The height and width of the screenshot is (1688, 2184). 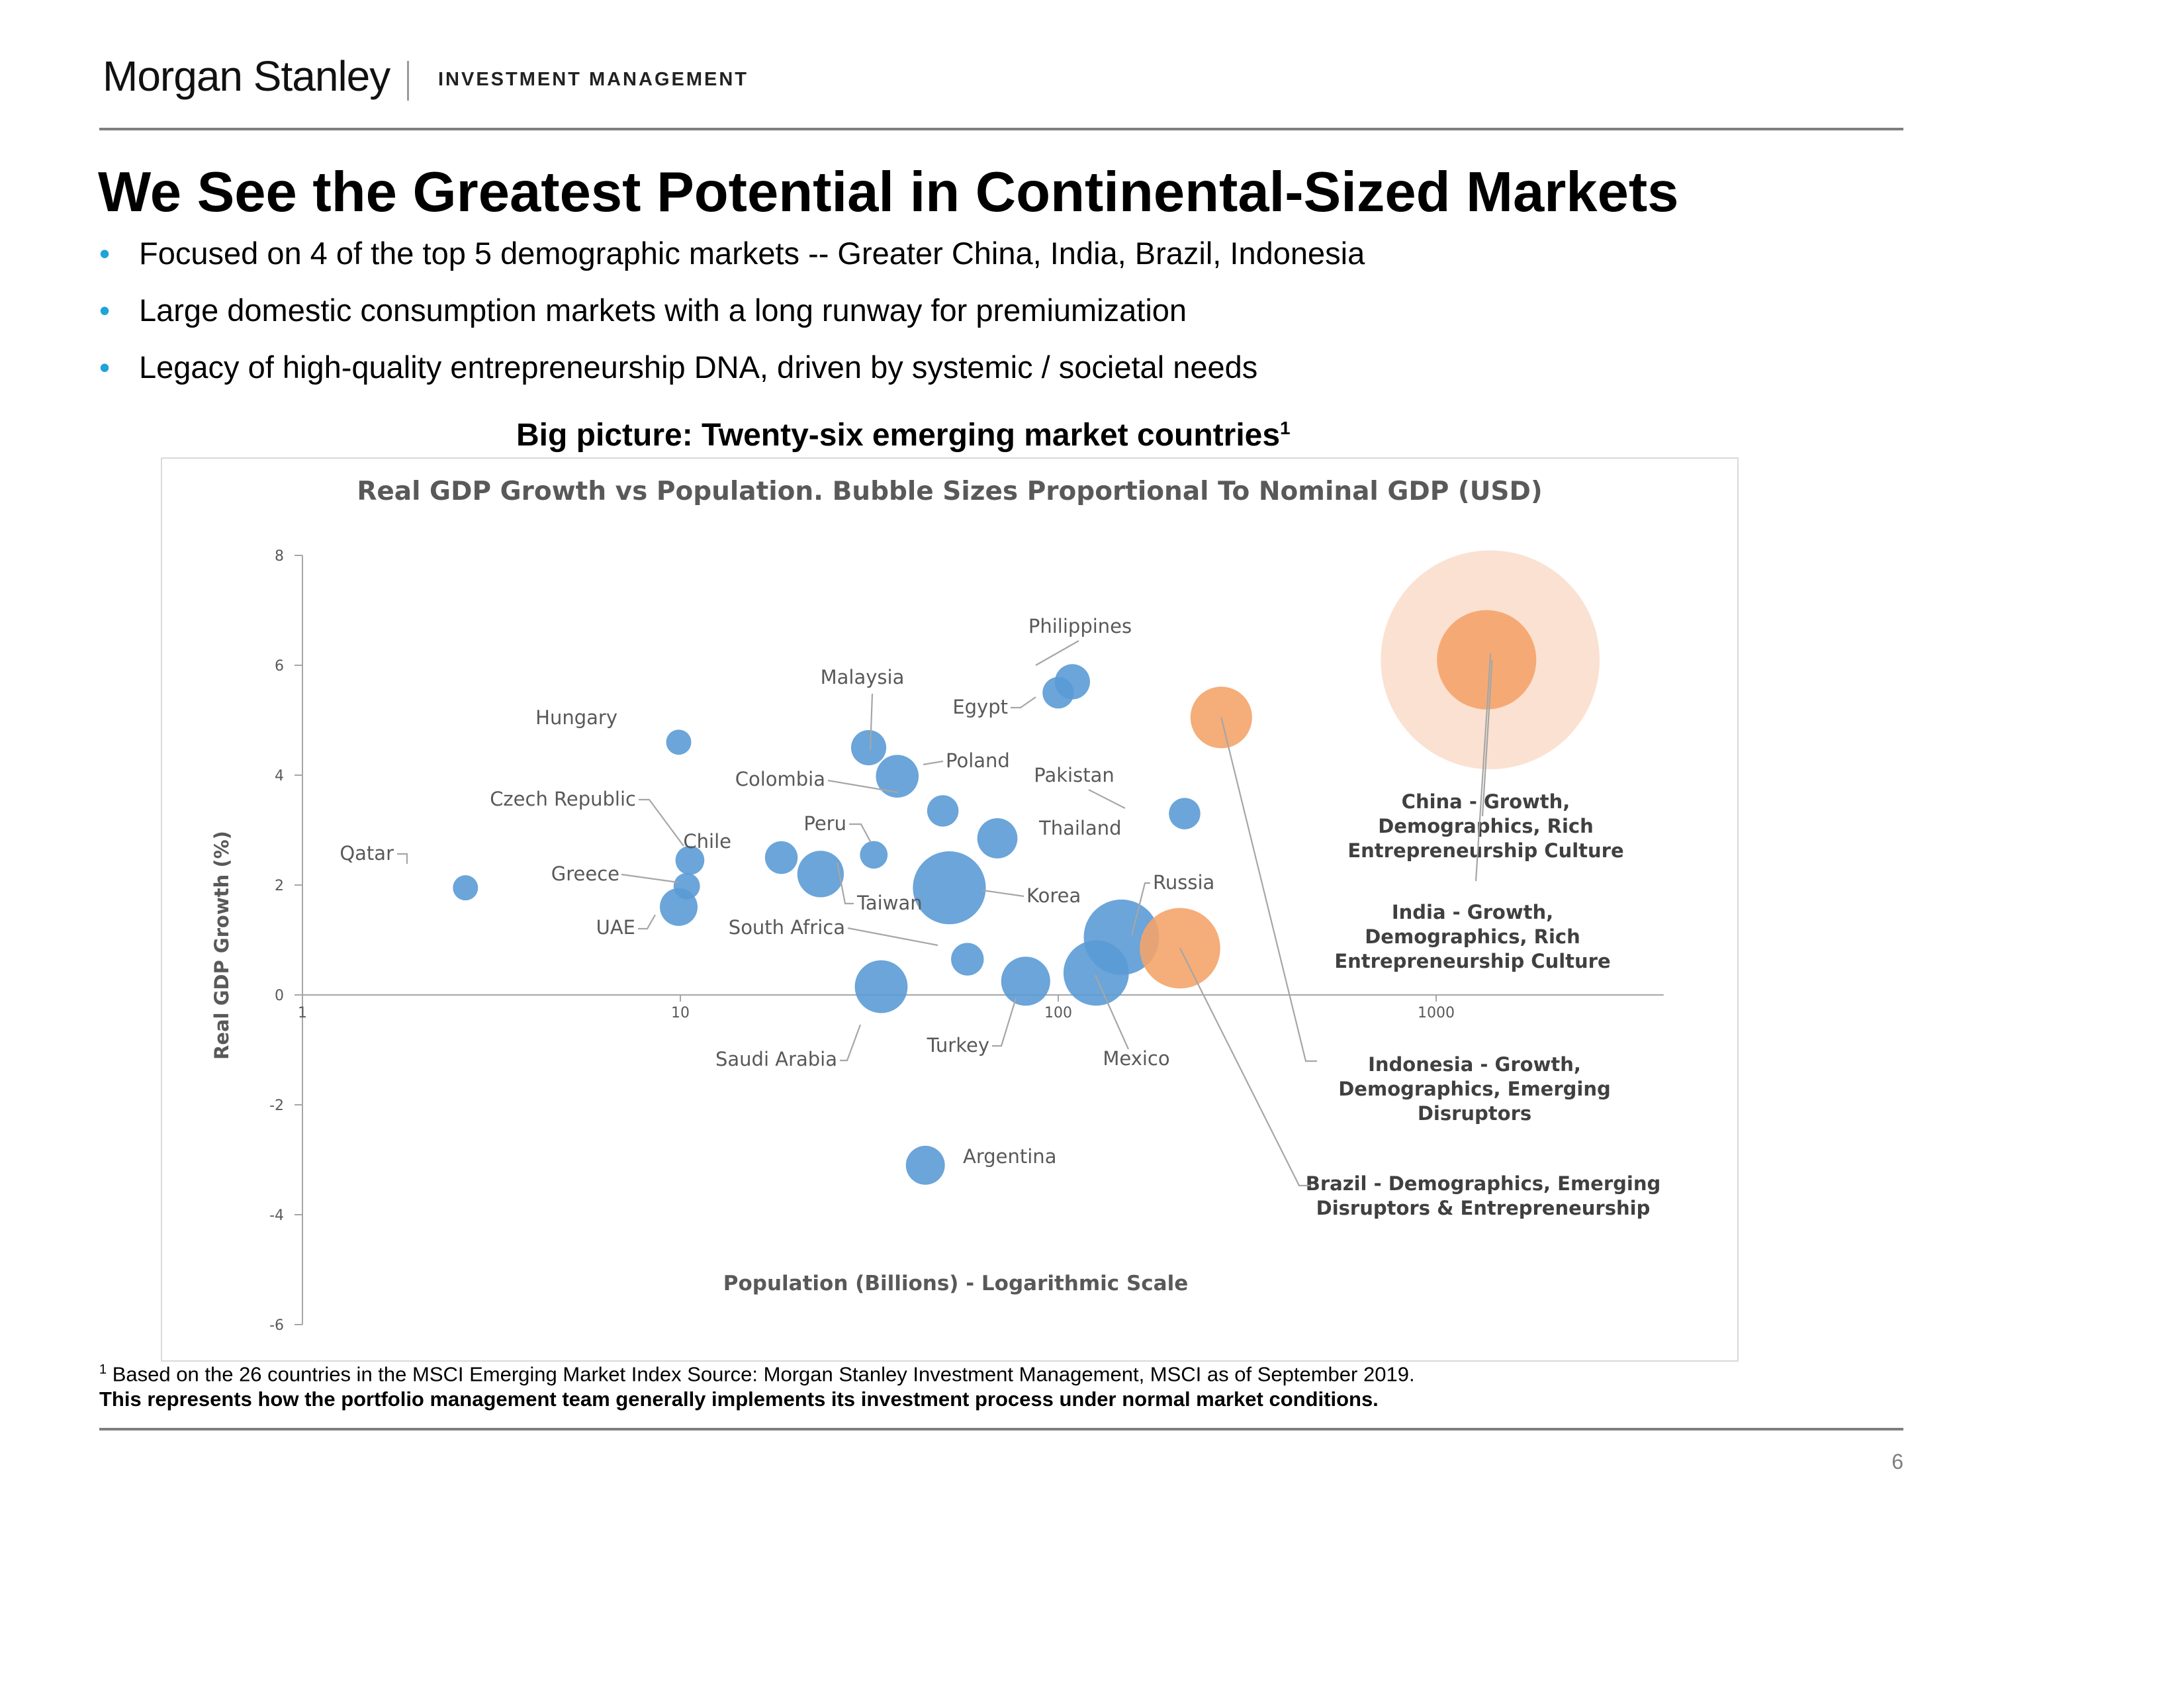 I want to click on annotation-line: Demographics, Rich, so click(x=1473, y=936).